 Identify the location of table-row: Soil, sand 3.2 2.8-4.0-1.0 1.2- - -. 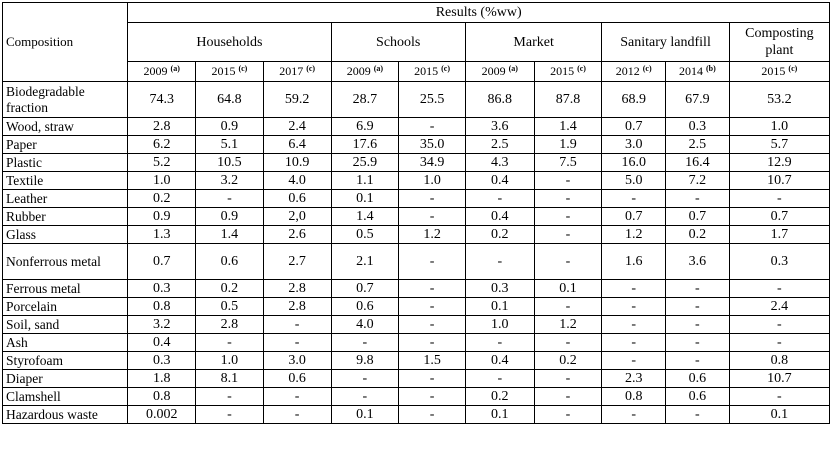
(416, 324).